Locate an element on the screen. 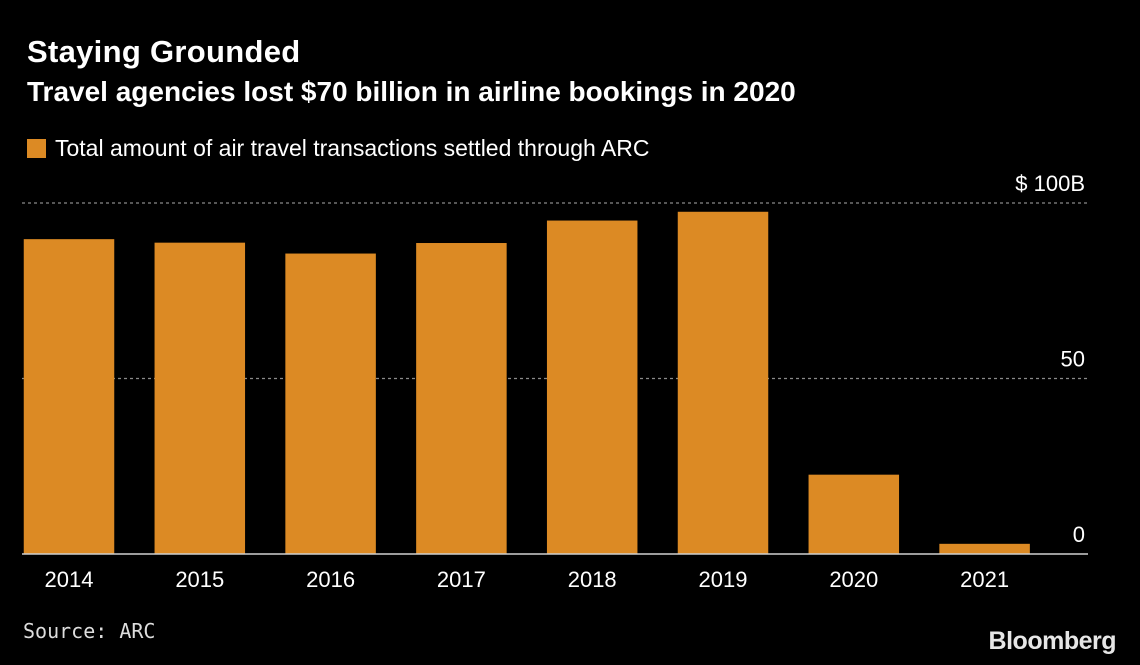 This screenshot has width=1140, height=665. x-tick-label: 2017 is located at coordinates (461, 579).